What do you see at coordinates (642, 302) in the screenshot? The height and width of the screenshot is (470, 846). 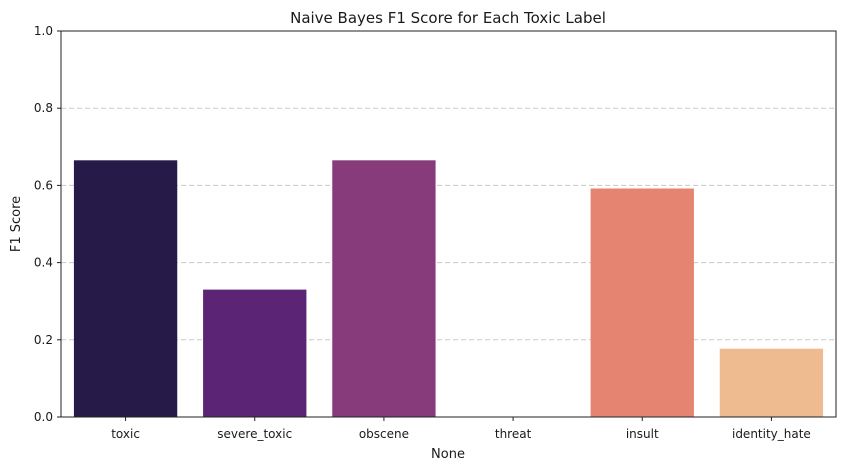 I see `bar-insult` at bounding box center [642, 302].